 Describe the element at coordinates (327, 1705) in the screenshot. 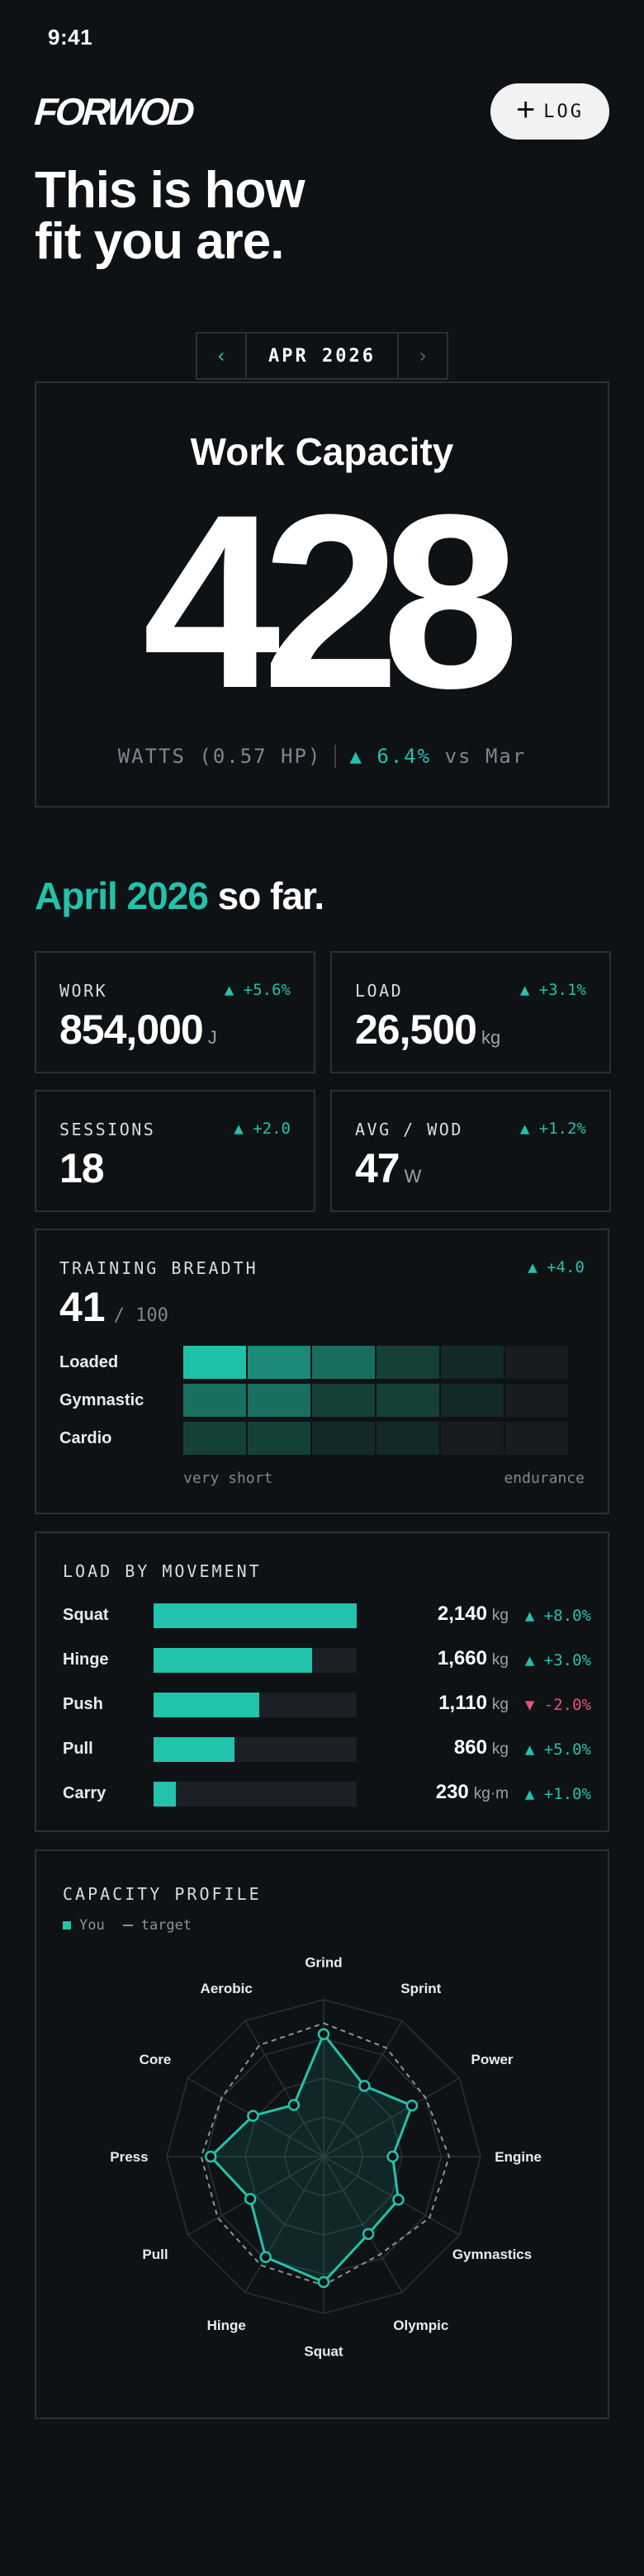

I see `movement-row-push: Push 1,110 kg ▼ -2.0%` at that location.